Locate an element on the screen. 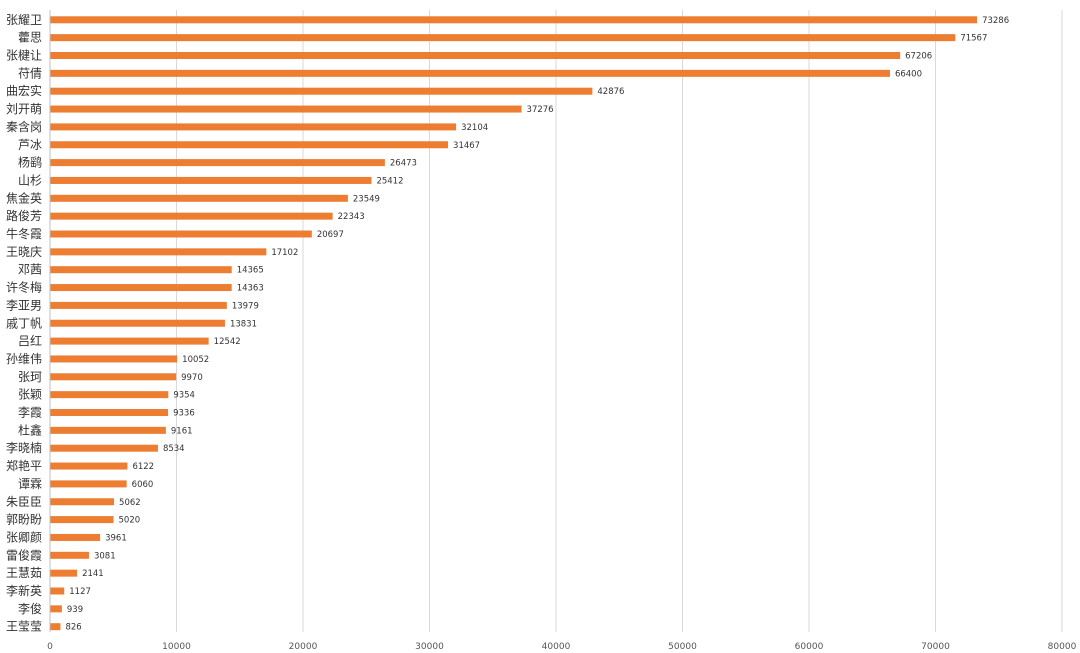  data-label: 939 is located at coordinates (75, 610).